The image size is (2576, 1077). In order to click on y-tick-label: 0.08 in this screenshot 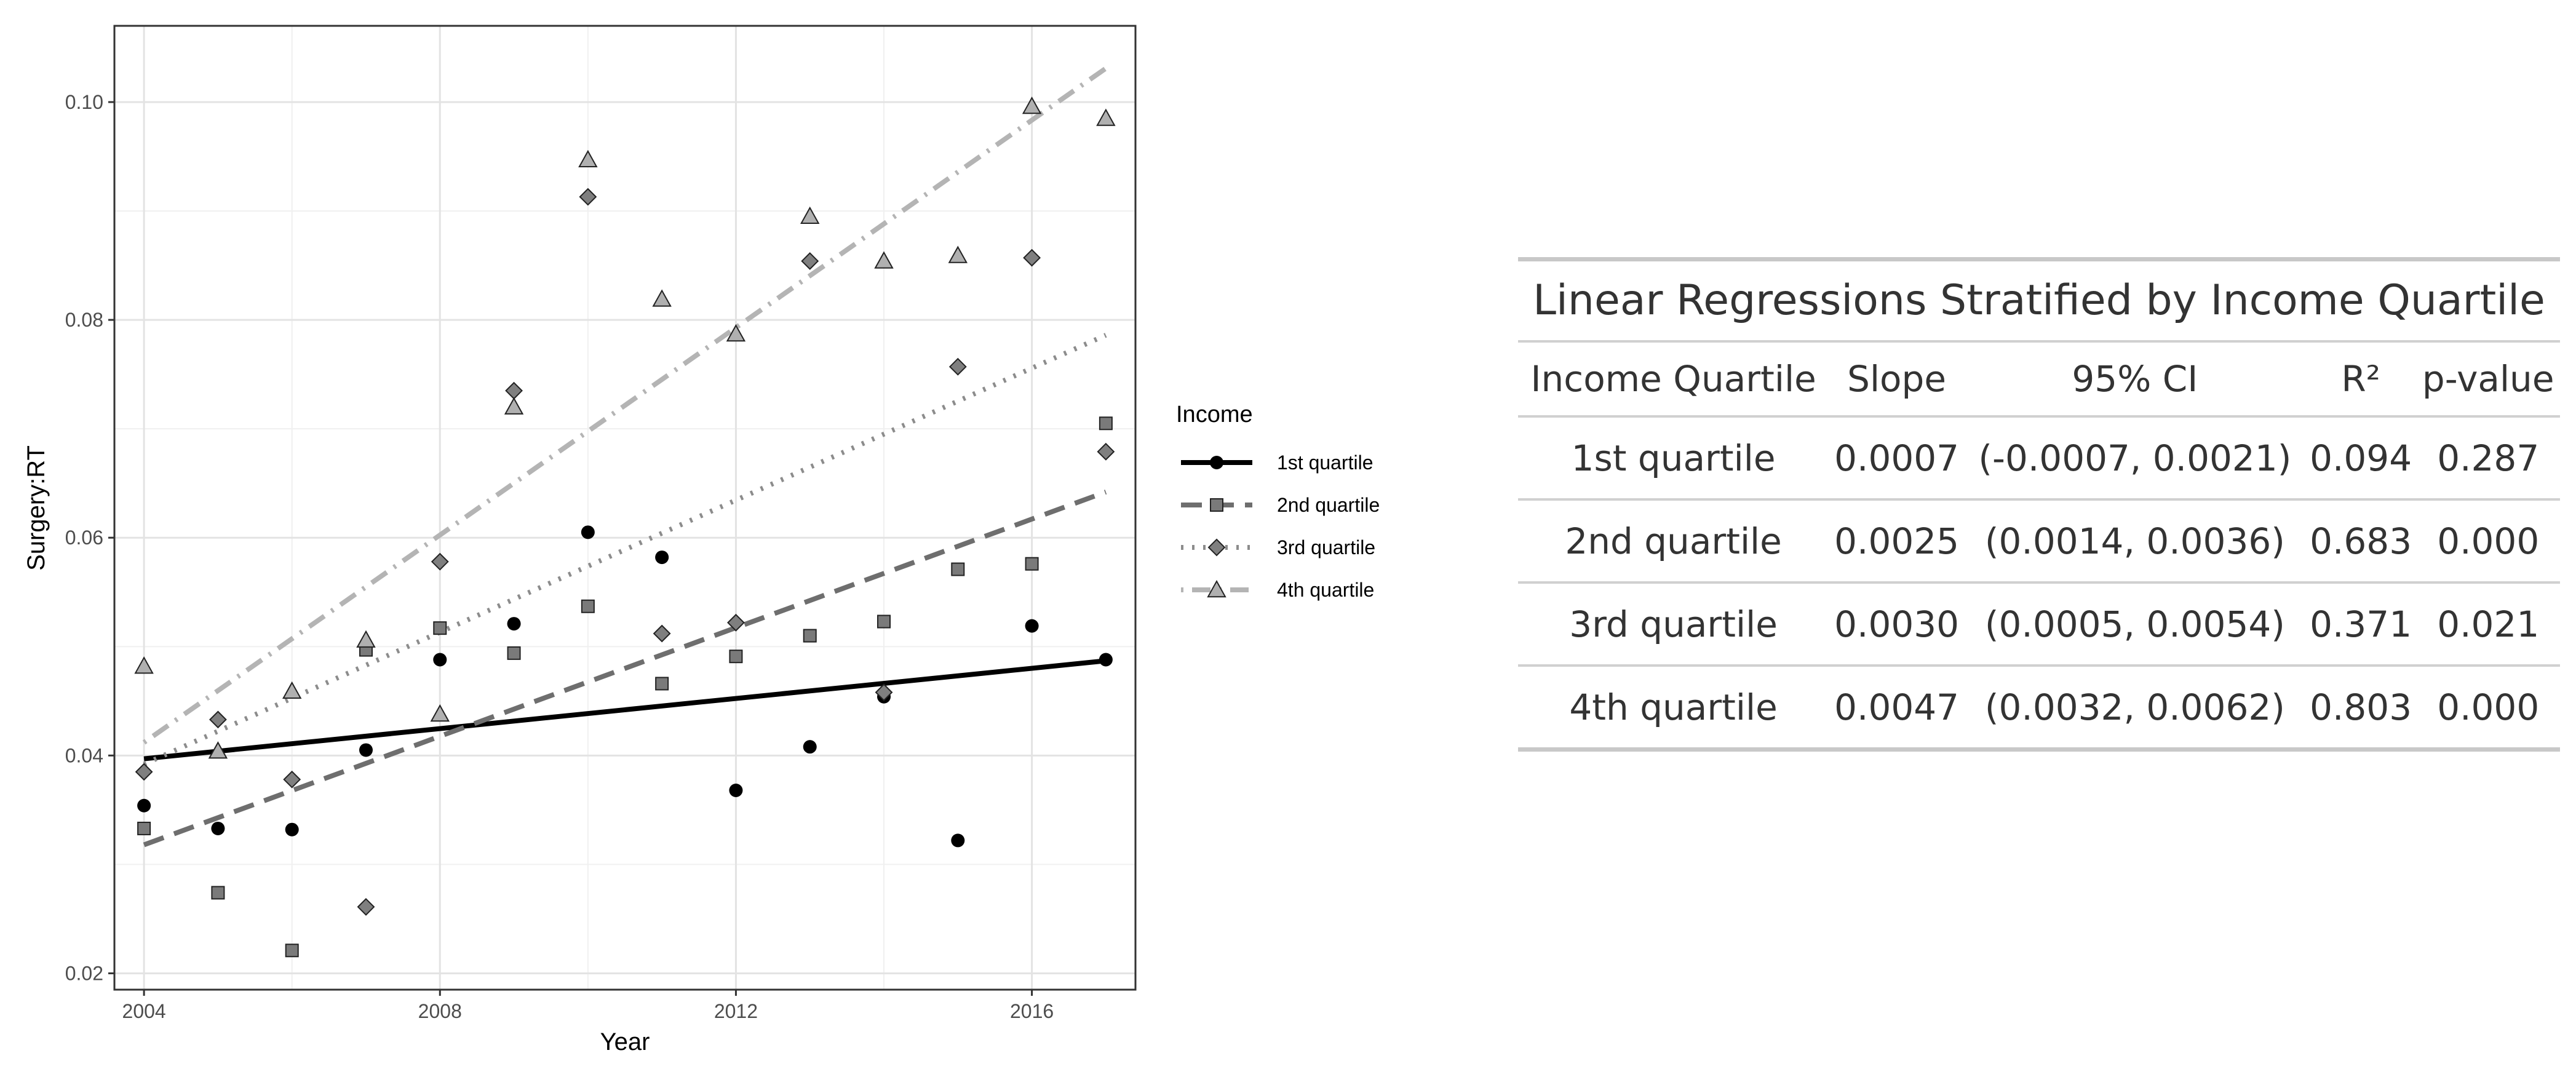, I will do `click(84, 320)`.